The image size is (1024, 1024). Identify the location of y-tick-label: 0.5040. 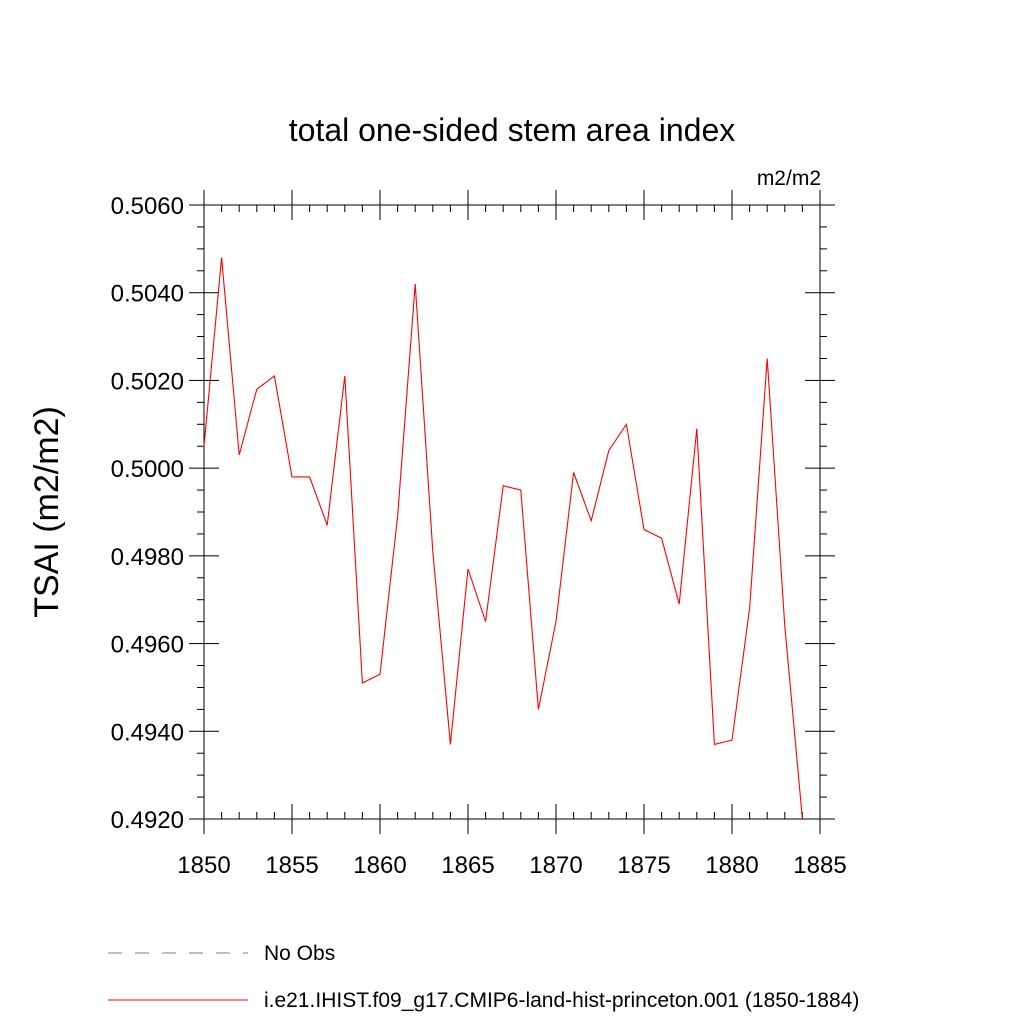
(147, 294).